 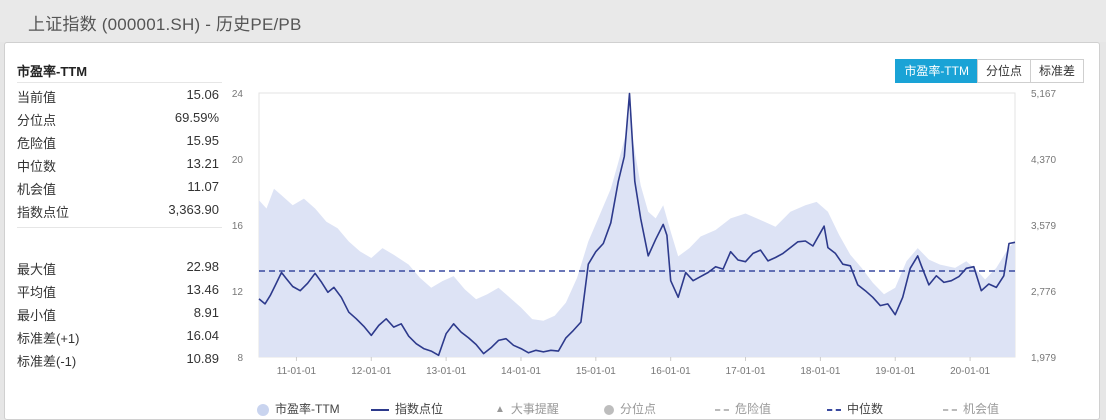 What do you see at coordinates (43, 212) in the screenshot?
I see `stat-label: 指数点位` at bounding box center [43, 212].